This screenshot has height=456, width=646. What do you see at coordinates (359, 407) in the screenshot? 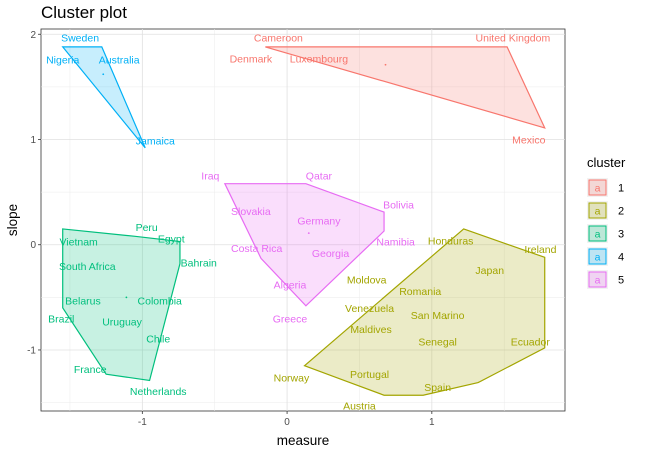
I see `point-label: Austria` at bounding box center [359, 407].